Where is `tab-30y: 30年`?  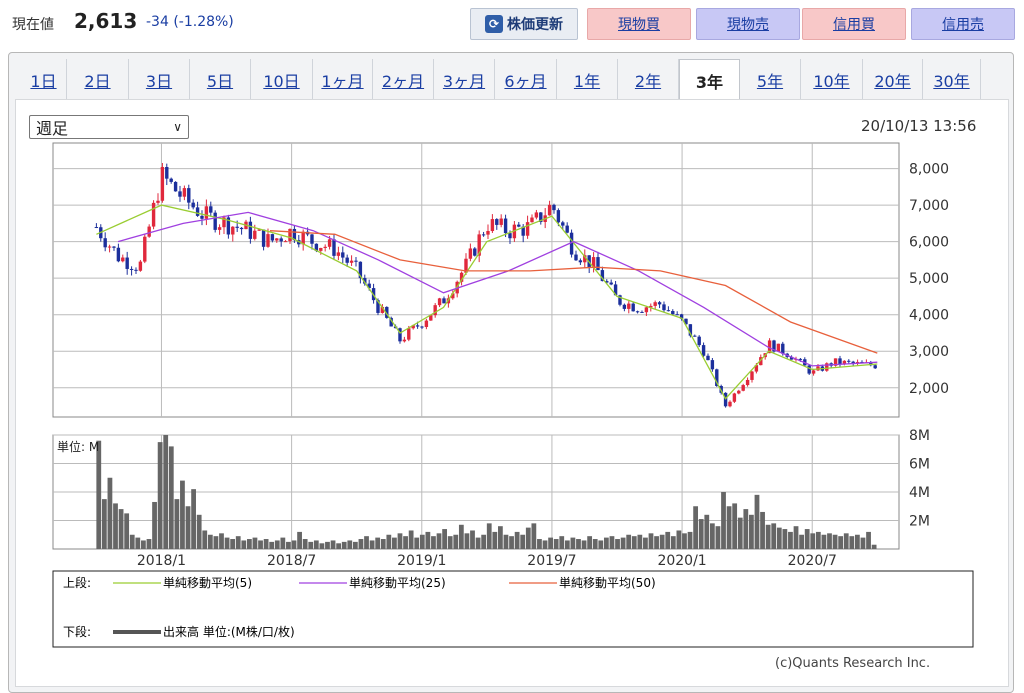
tab-30y: 30年 is located at coordinates (952, 80).